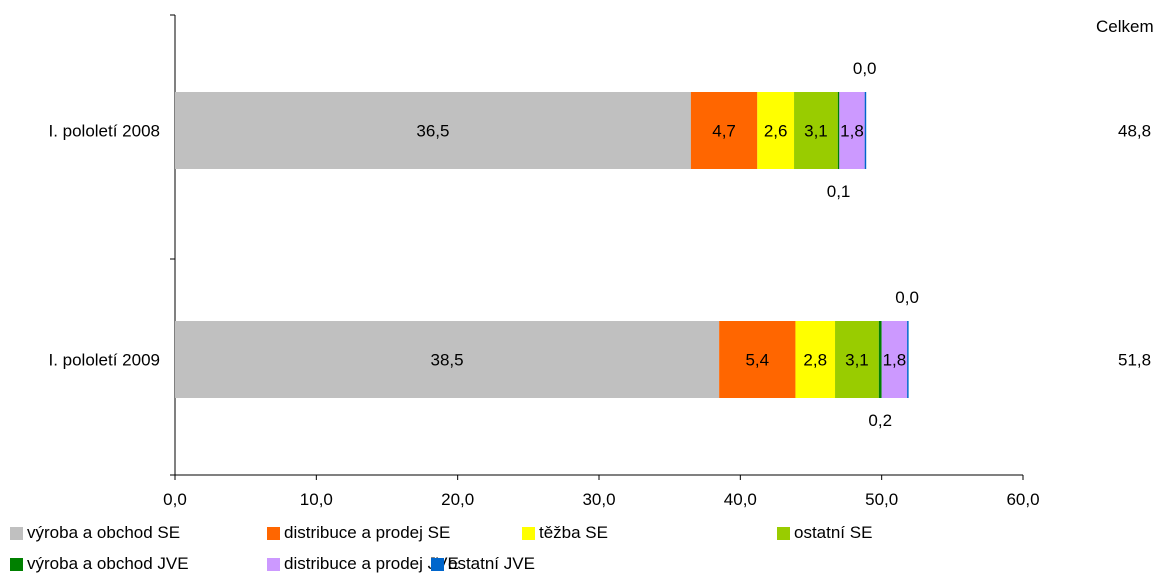 The image size is (1165, 587). Describe the element at coordinates (881, 499) in the screenshot. I see `x-tick-label: 50,0` at that location.